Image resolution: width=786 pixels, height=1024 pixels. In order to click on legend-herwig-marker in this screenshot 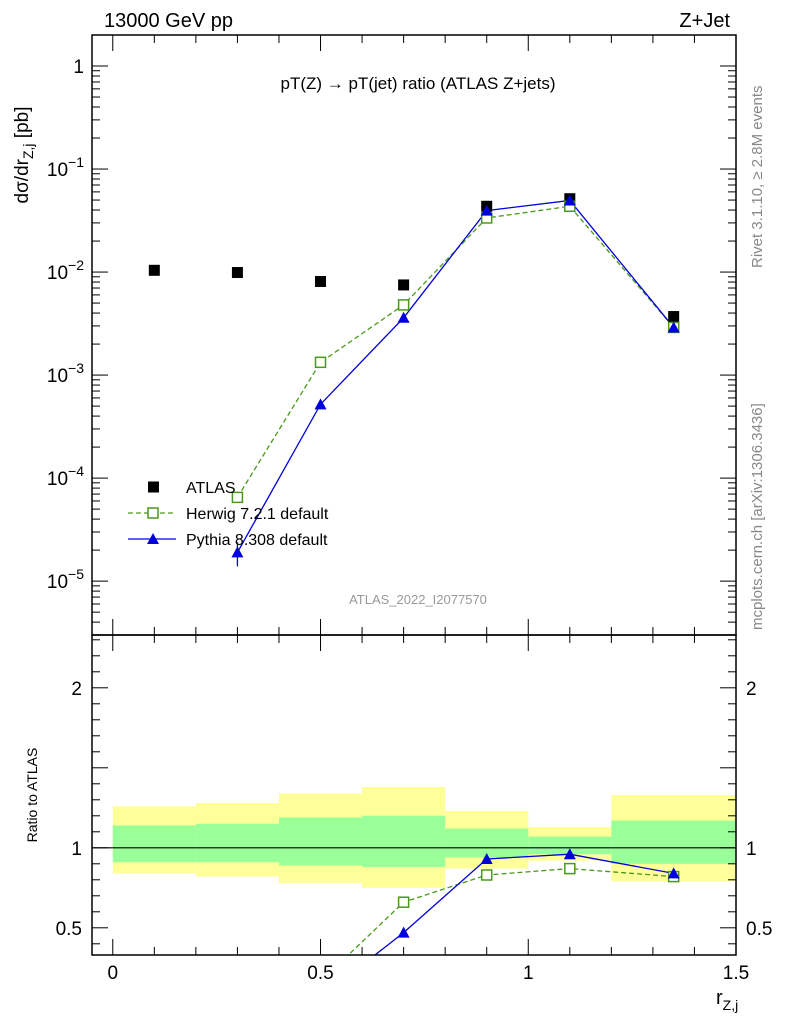, I will do `click(153, 513)`.